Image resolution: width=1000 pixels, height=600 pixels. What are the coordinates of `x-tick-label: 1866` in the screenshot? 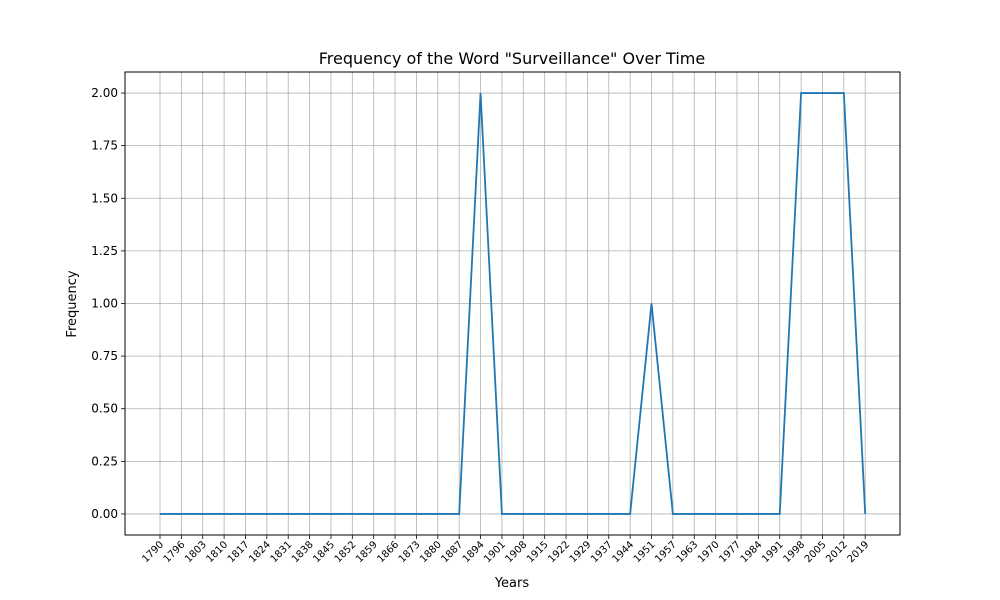 It's located at (388, 552).